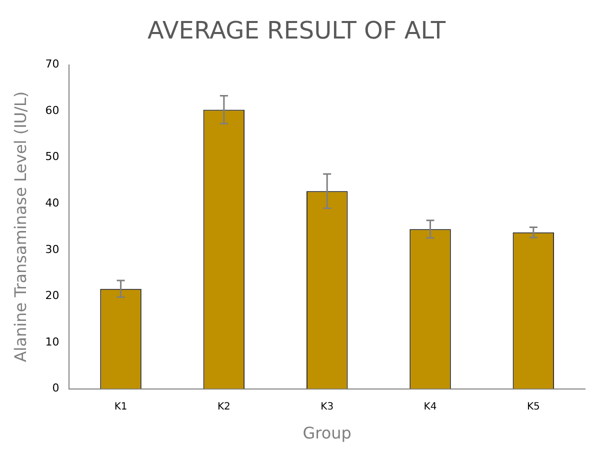 The width and height of the screenshot is (603, 452). I want to click on y-axis-title: Alanine Transaminase Level (IU/L), so click(20, 226).